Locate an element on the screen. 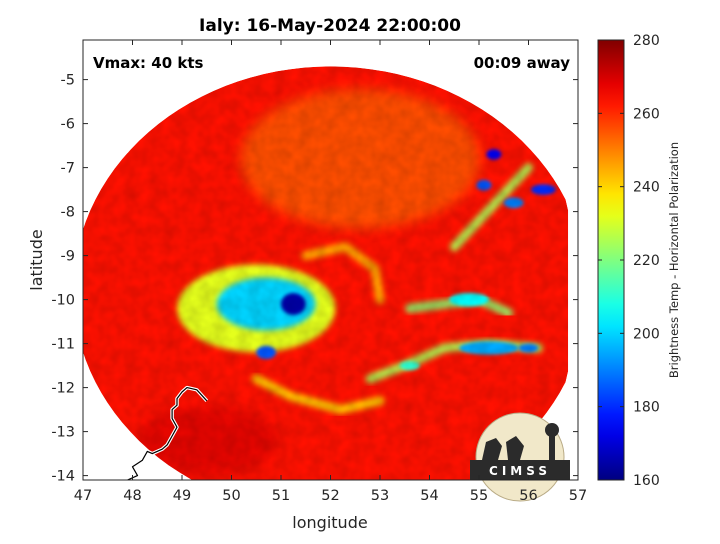 Image resolution: width=720 pixels, height=544 pixels. colorbar-ticks: 160 180 200 220 240 260 280 is located at coordinates (629, 261).